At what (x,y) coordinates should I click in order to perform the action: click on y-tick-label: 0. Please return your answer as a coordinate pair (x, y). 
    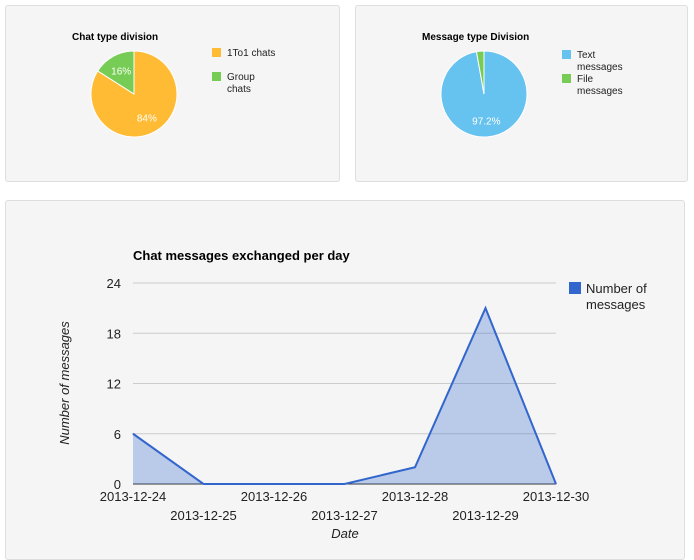
    Looking at the image, I should click on (117, 484).